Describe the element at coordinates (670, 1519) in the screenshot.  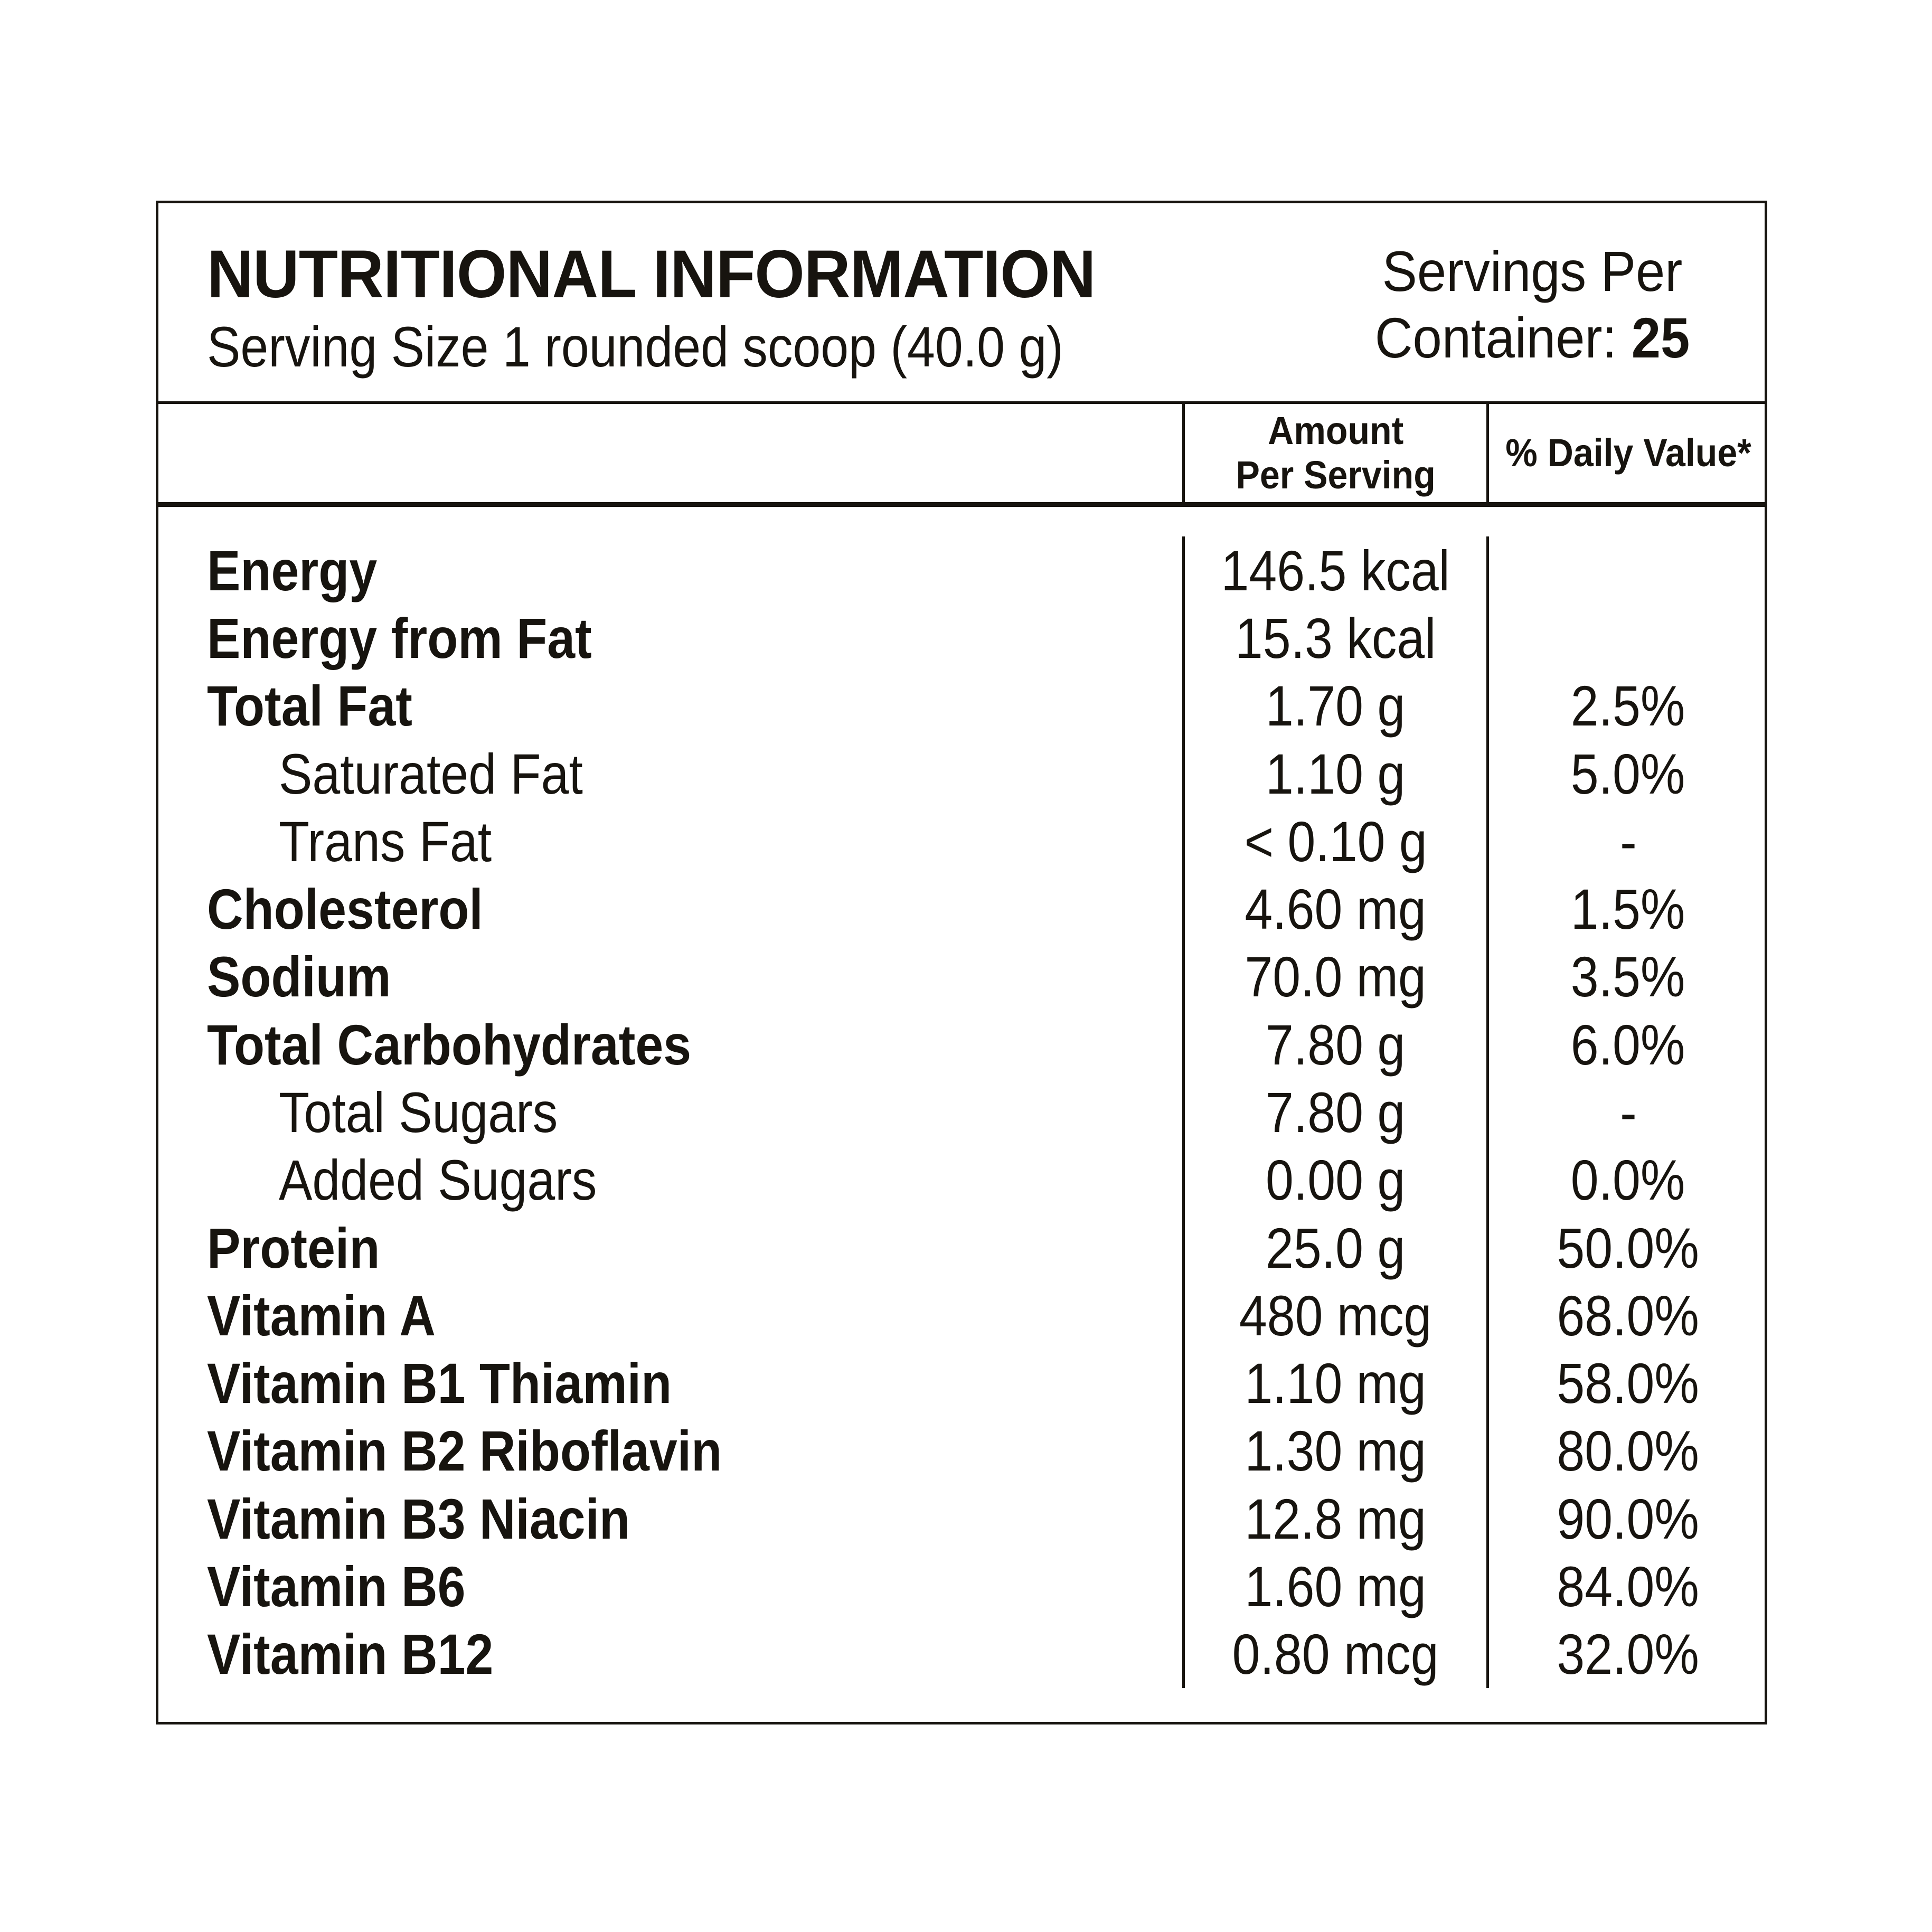
I see `nutrient-label-cell: Vitamin B3 Niacin` at that location.